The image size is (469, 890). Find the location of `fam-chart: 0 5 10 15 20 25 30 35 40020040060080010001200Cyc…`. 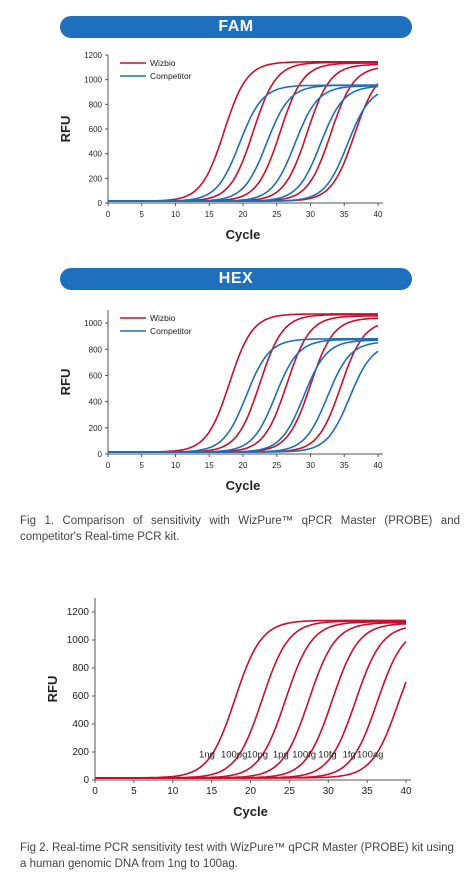

fam-chart: 0 5 10 15 20 25 30 35 40020040060080010001200Cyc… is located at coordinates (220, 146).